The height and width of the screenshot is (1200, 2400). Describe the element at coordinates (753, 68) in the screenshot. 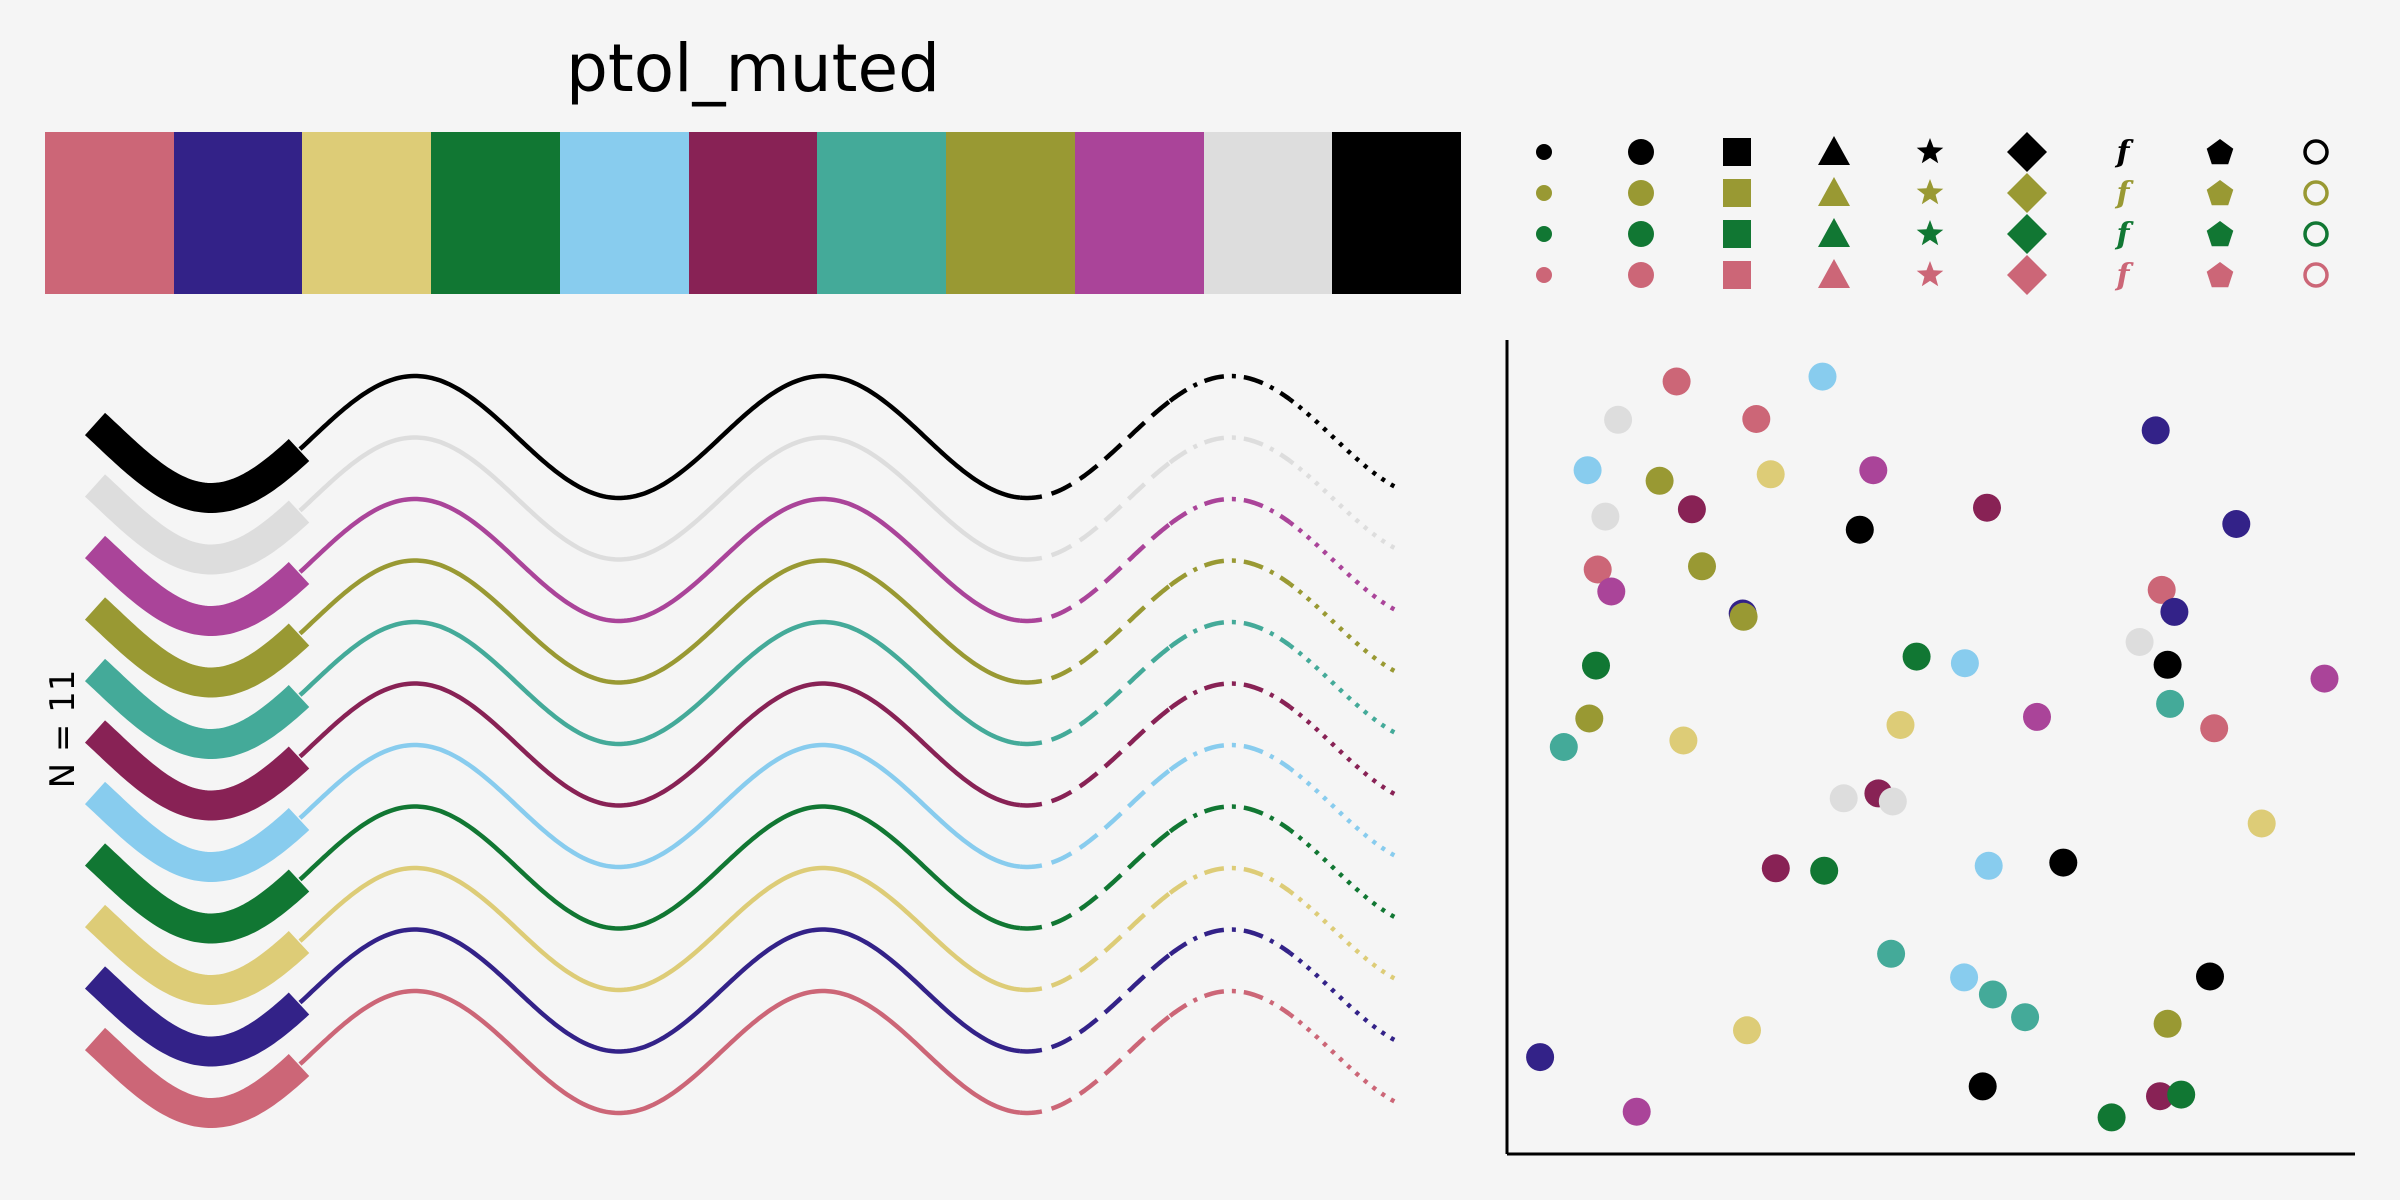

I see `chart-title: ptol_muted` at that location.